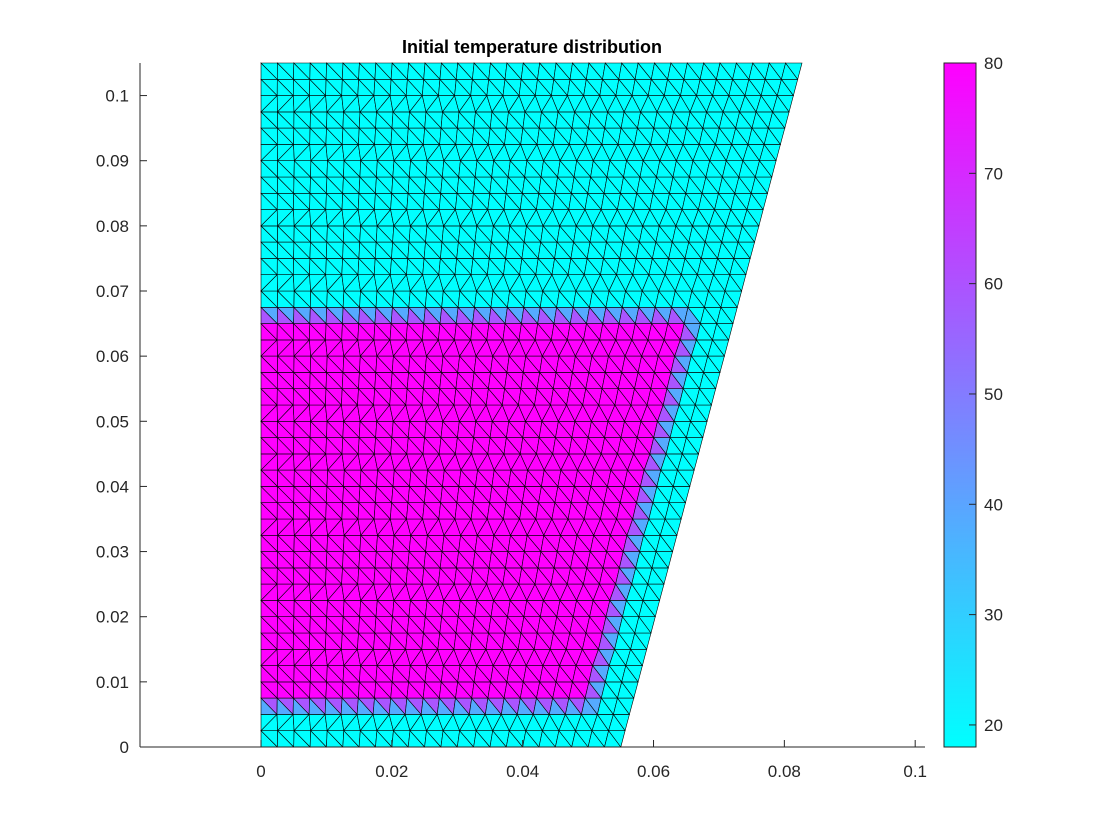 The height and width of the screenshot is (840, 1120). I want to click on colorbar-tick-label: 30, so click(993, 615).